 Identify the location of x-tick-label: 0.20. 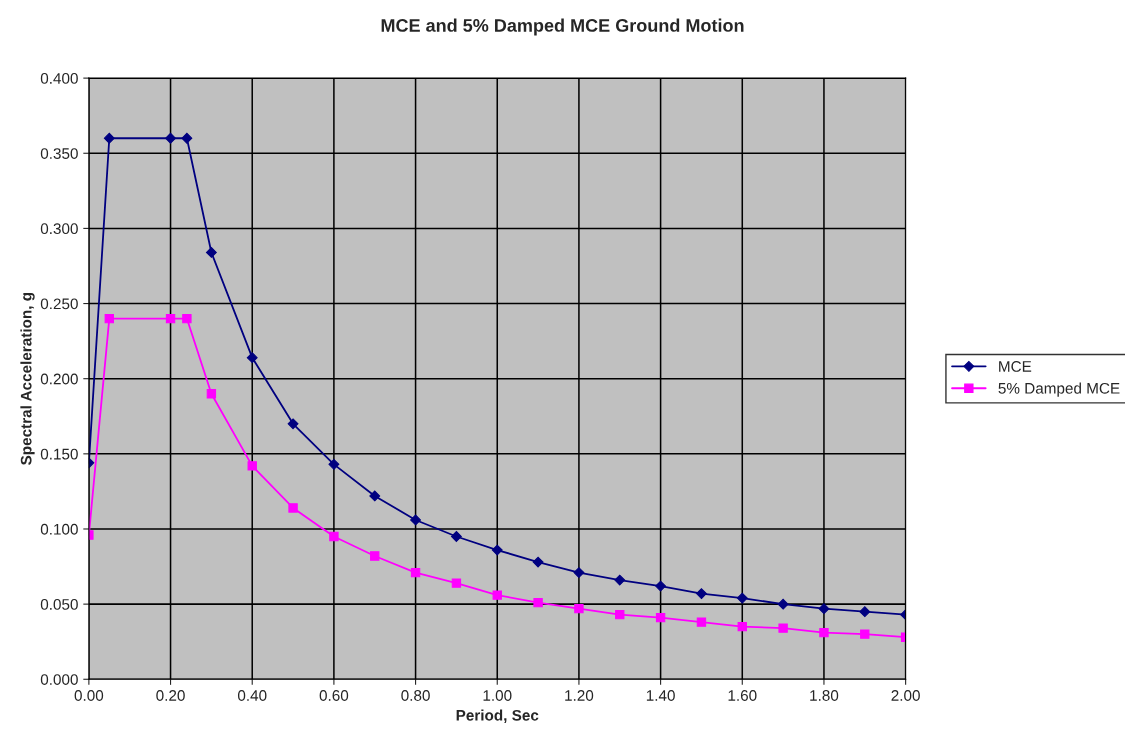
(170, 695).